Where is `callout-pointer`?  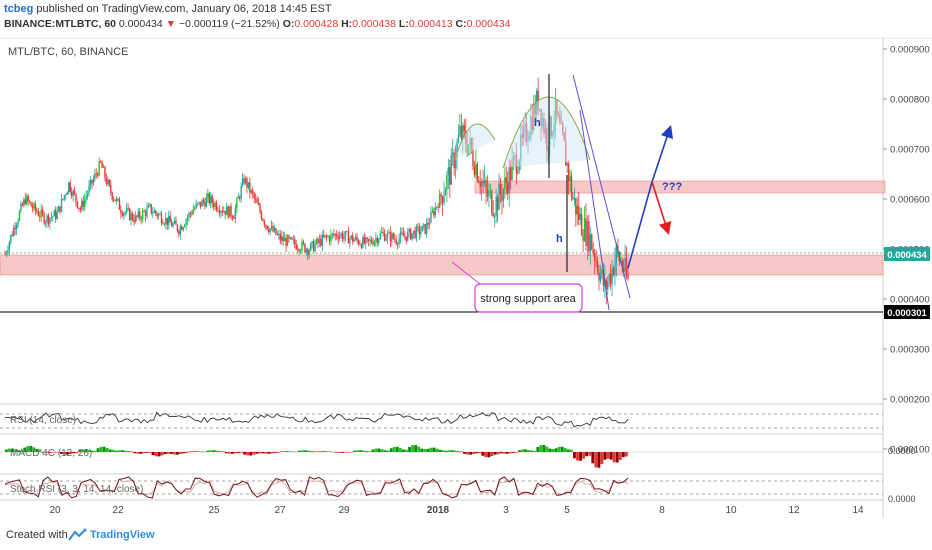 callout-pointer is located at coordinates (466, 273).